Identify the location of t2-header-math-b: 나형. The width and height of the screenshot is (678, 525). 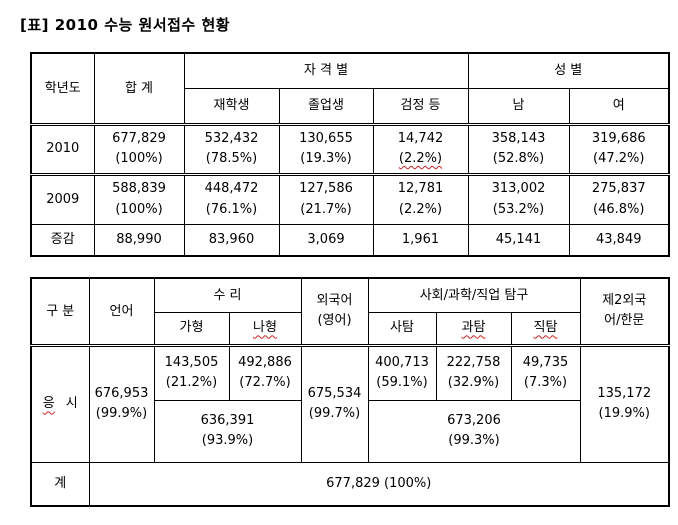
(265, 328).